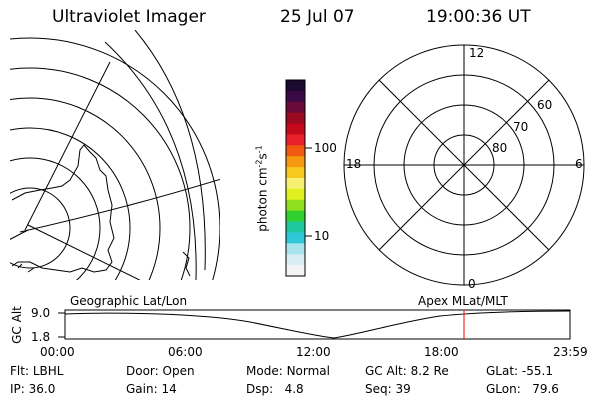 Image resolution: width=600 pixels, height=400 pixels. I want to click on instrument-title: Ultraviolet Imager, so click(129, 17).